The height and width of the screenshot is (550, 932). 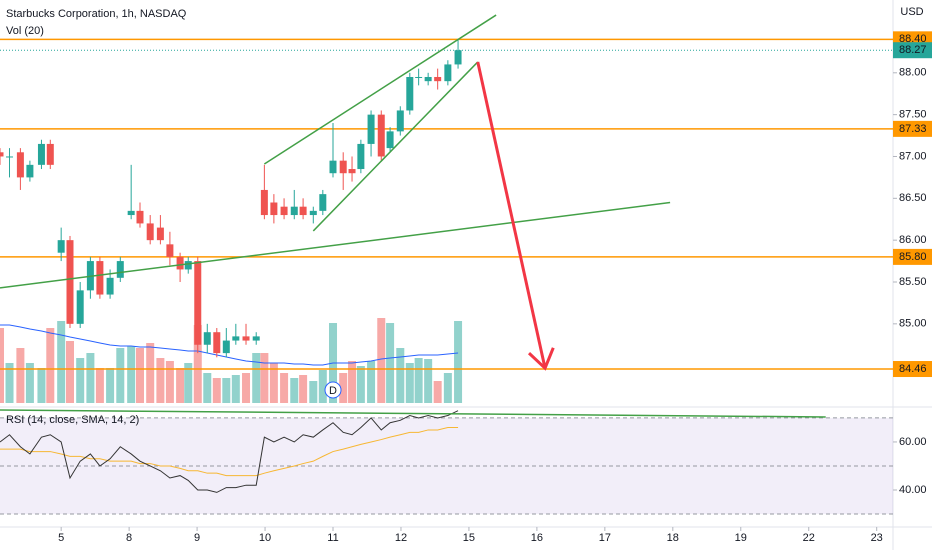 I want to click on rsi-trendline, so click(x=413, y=413).